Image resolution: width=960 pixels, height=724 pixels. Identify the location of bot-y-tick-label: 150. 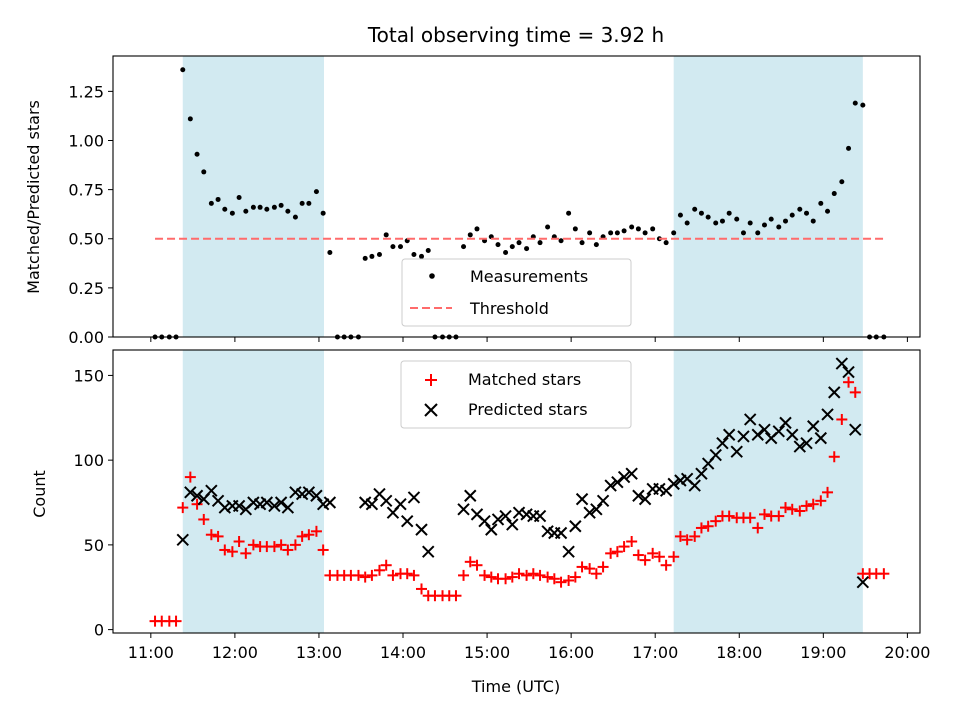
(88, 375).